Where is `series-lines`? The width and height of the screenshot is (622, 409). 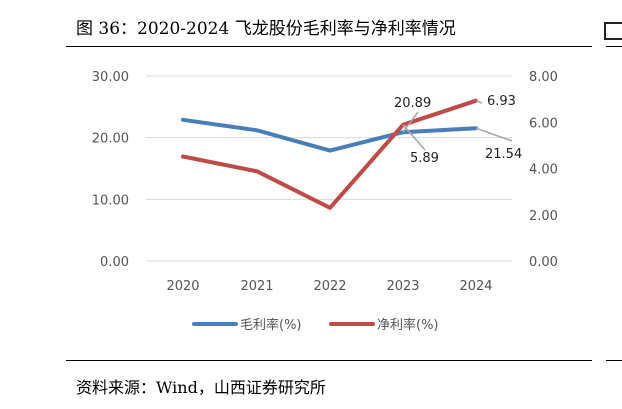
series-lines is located at coordinates (329, 154).